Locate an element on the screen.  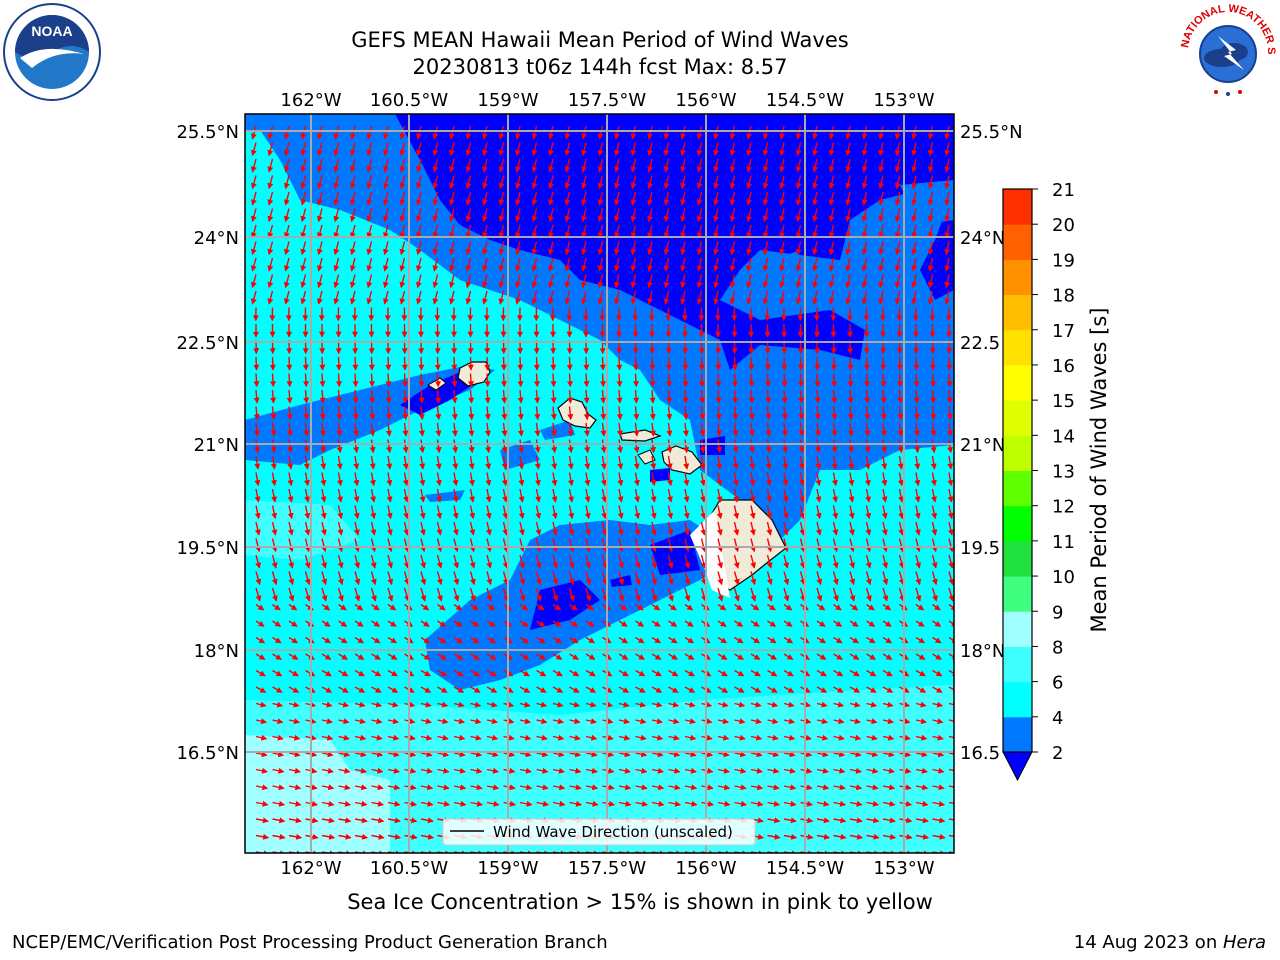
map-legend: Wind Wave Direction (unscaled) is located at coordinates (599, 832).